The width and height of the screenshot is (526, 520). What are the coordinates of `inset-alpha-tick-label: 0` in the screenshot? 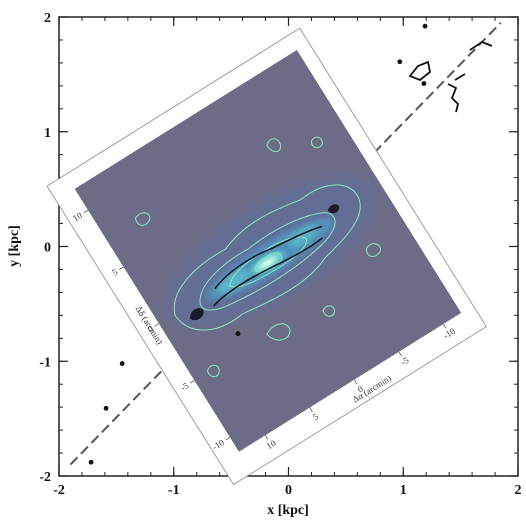 It's located at (361, 388).